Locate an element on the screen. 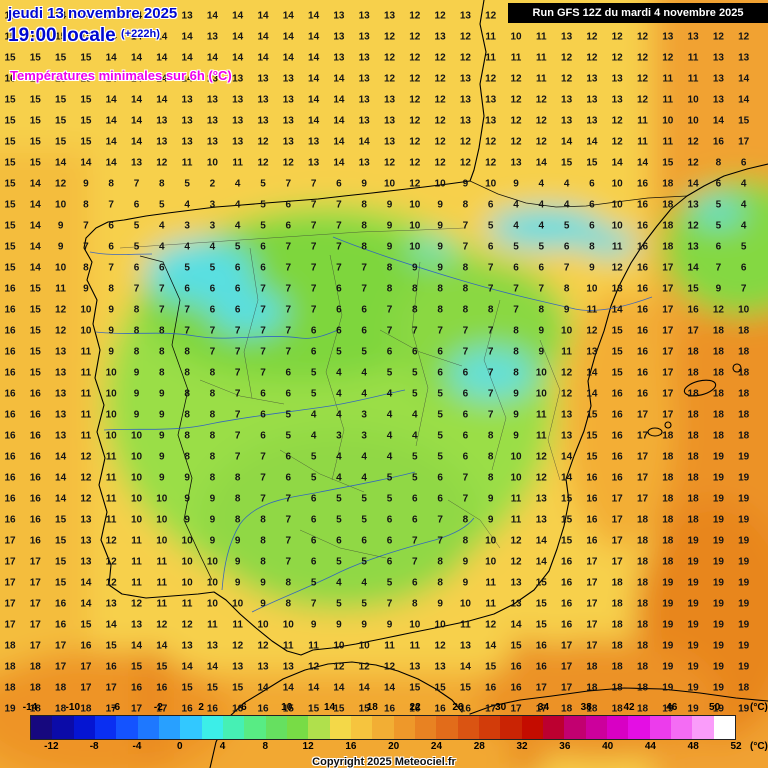 The width and height of the screenshot is (768, 768). scale-tick: 2 is located at coordinates (201, 707).